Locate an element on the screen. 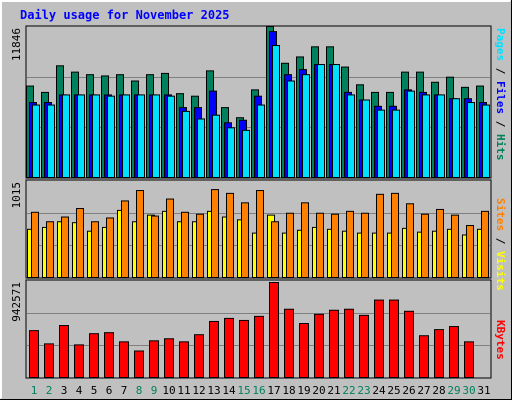  day-label: 9 is located at coordinates (154, 390).